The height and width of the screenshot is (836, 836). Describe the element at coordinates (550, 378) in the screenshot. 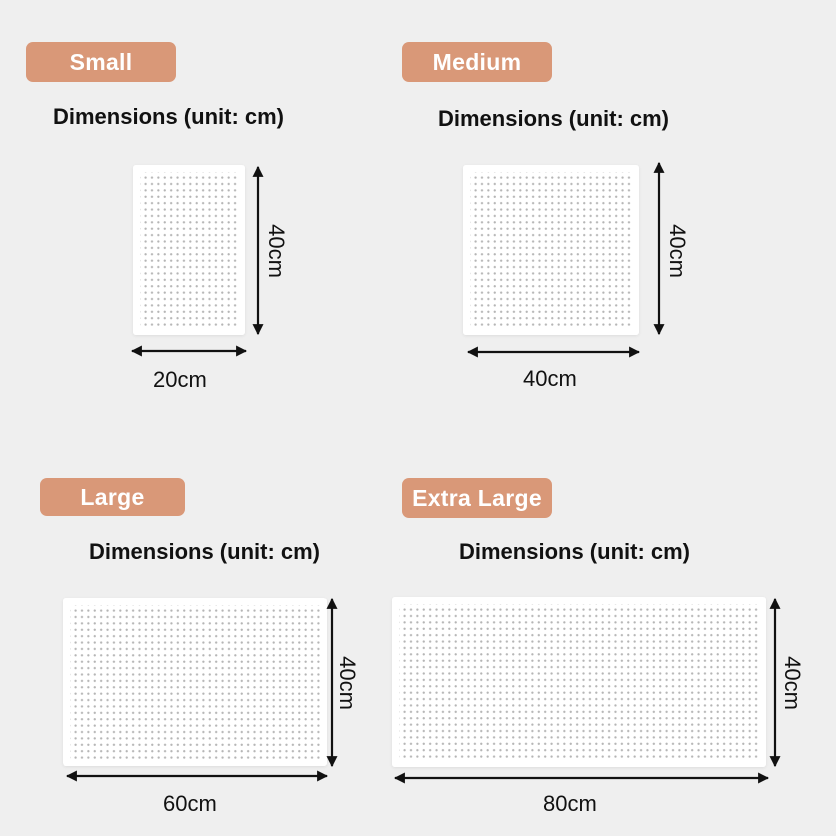

I see `width-label-medium: 40cm` at that location.